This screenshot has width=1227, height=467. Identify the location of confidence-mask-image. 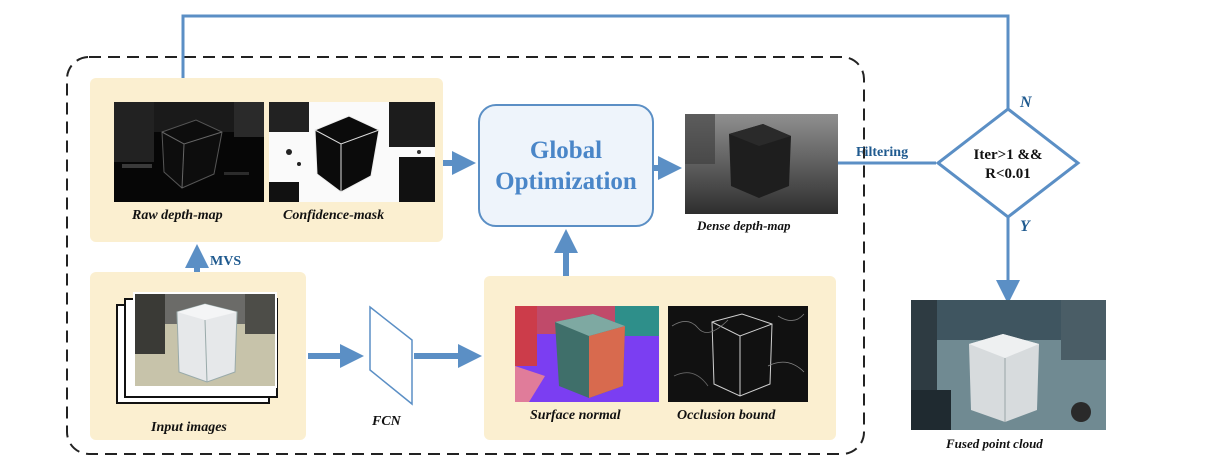
(352, 152).